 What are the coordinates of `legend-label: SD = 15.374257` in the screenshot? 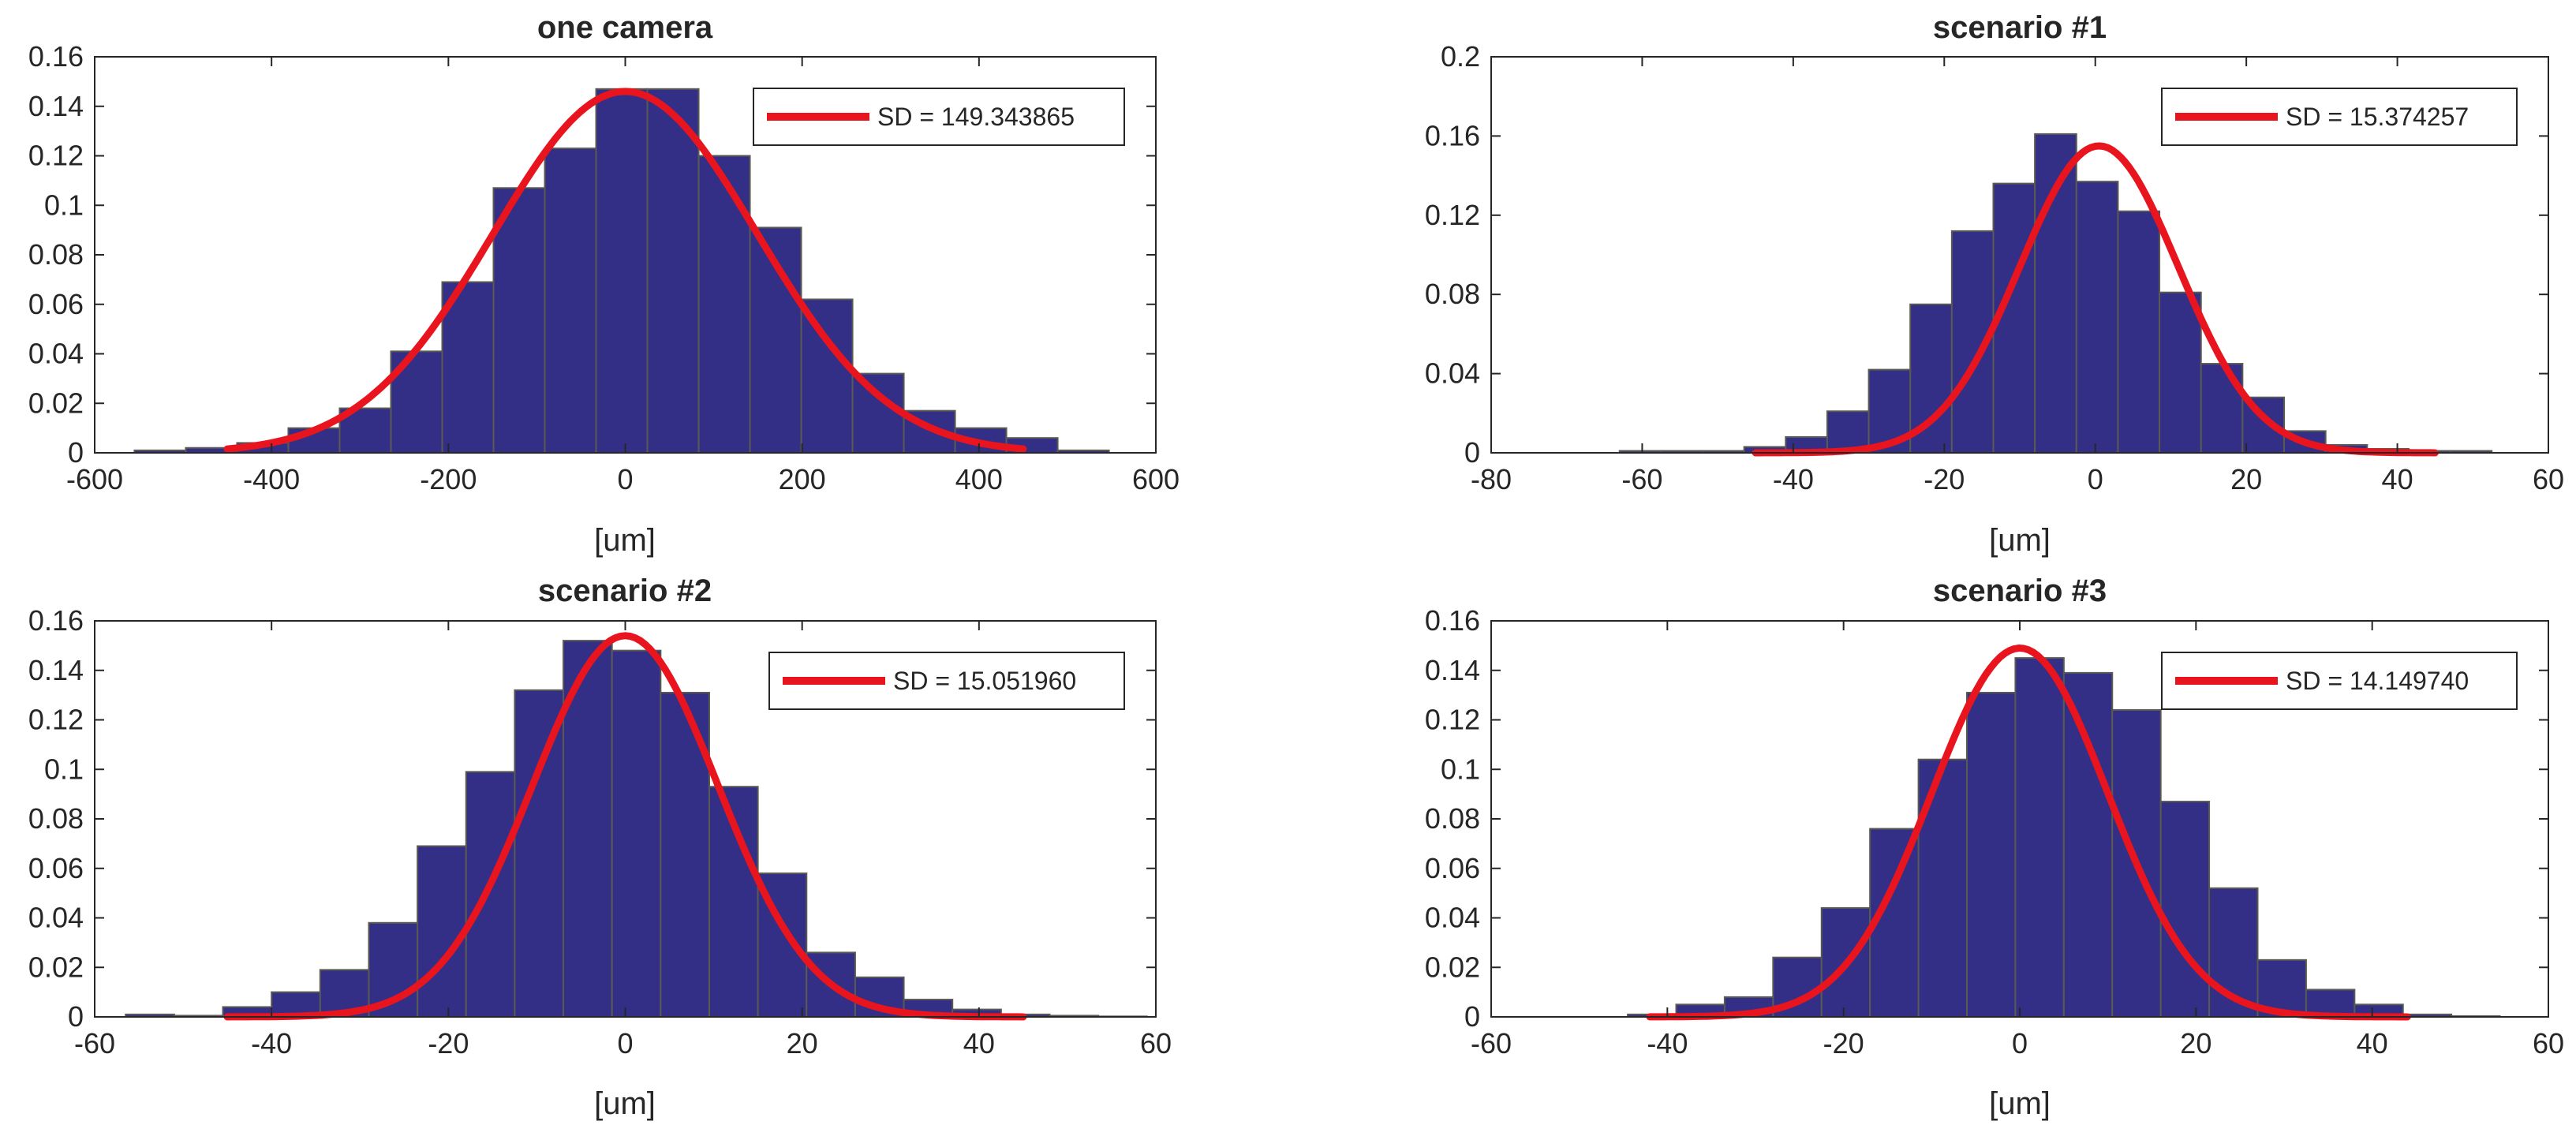 It's located at (2377, 117).